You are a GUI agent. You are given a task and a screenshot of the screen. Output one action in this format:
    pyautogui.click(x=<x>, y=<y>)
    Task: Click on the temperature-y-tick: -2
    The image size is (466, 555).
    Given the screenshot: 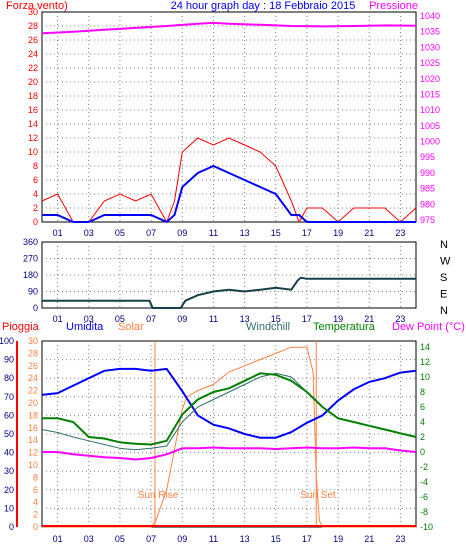 What is the action you would take?
    pyautogui.click(x=424, y=467)
    